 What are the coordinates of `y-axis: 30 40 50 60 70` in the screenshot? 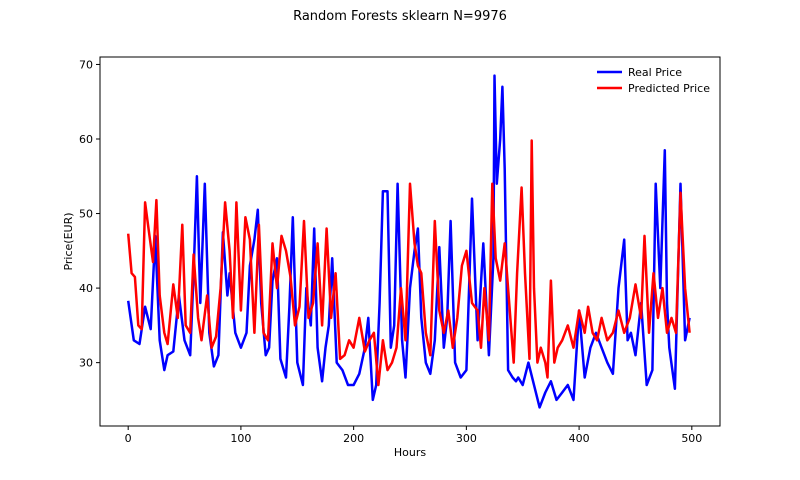 It's located at (89, 214).